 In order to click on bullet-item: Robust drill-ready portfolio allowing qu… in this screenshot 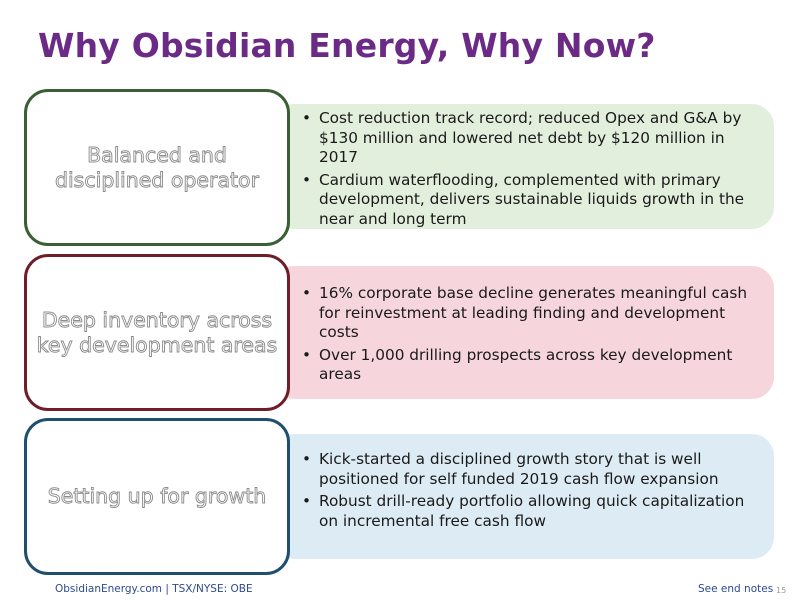, I will do `click(533, 511)`.